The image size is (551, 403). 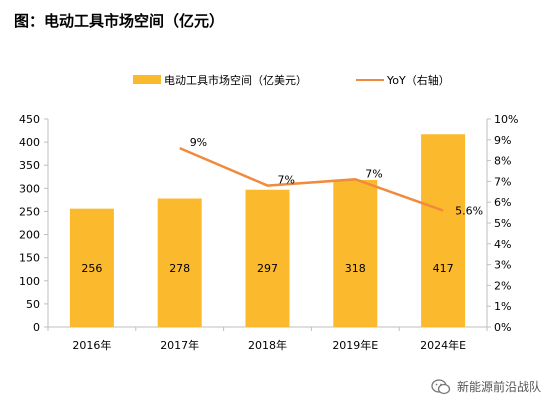 What do you see at coordinates (502, 161) in the screenshot?
I see `y-right-tick-label: 8%` at bounding box center [502, 161].